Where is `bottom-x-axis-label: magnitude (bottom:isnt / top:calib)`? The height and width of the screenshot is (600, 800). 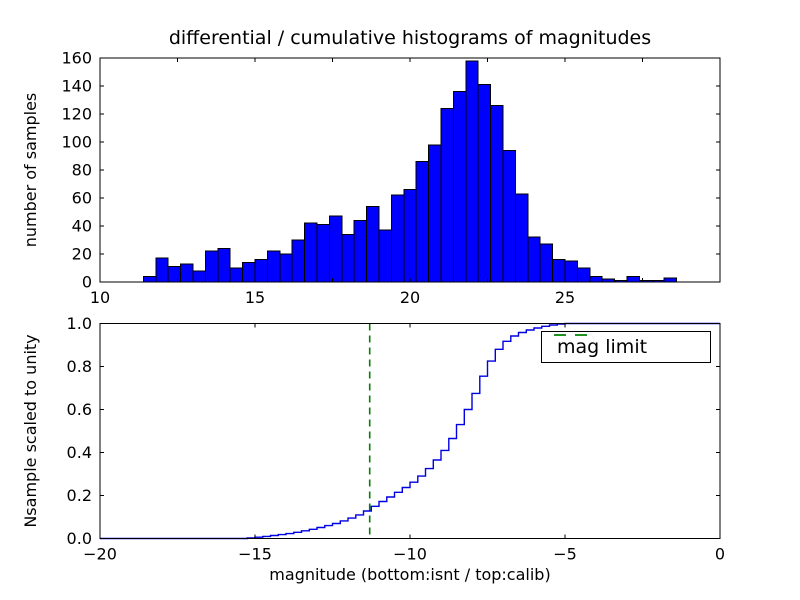 bottom-x-axis-label: magnitude (bottom:isnt / top:calib) is located at coordinates (410, 574).